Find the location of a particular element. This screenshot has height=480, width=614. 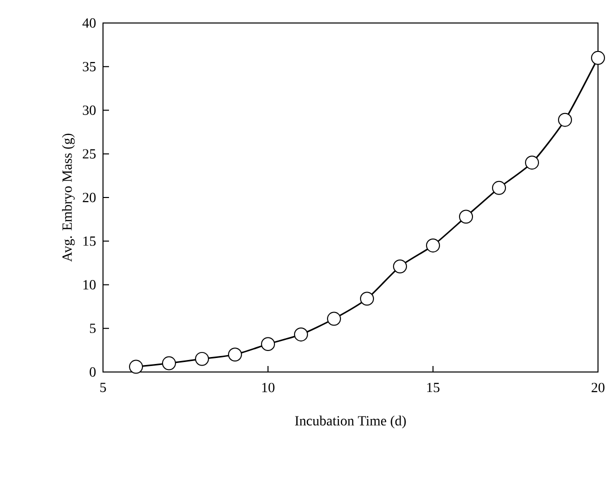

x-tick-label: 5 is located at coordinates (103, 387).